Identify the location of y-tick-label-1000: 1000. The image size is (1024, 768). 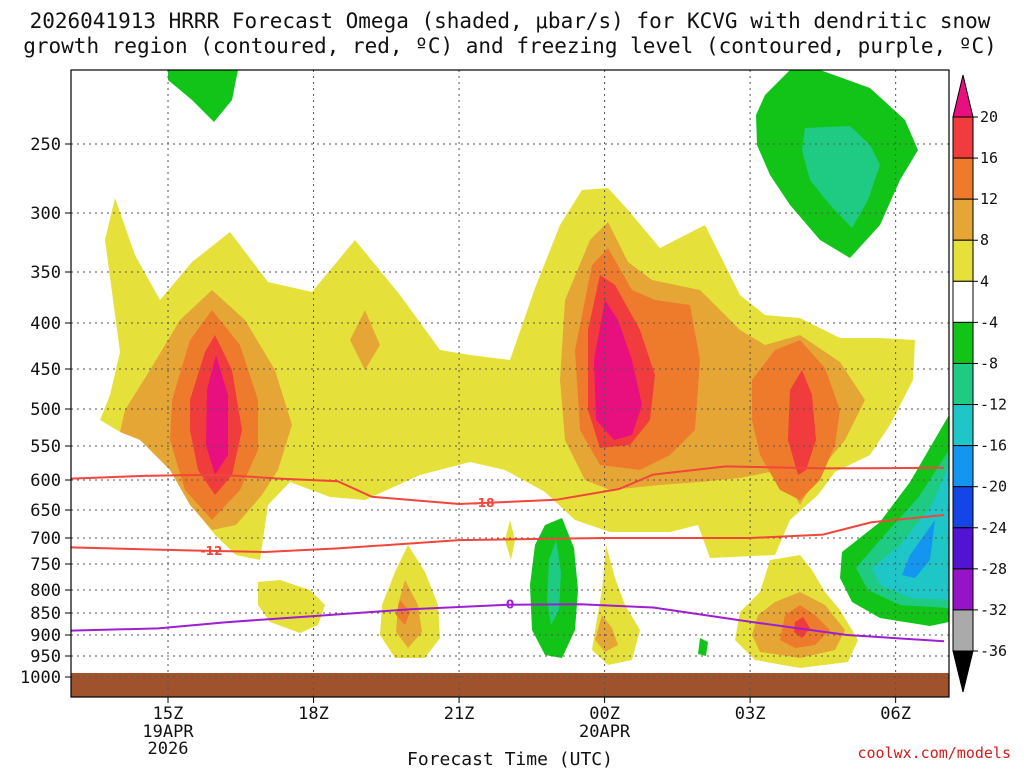
(40, 678).